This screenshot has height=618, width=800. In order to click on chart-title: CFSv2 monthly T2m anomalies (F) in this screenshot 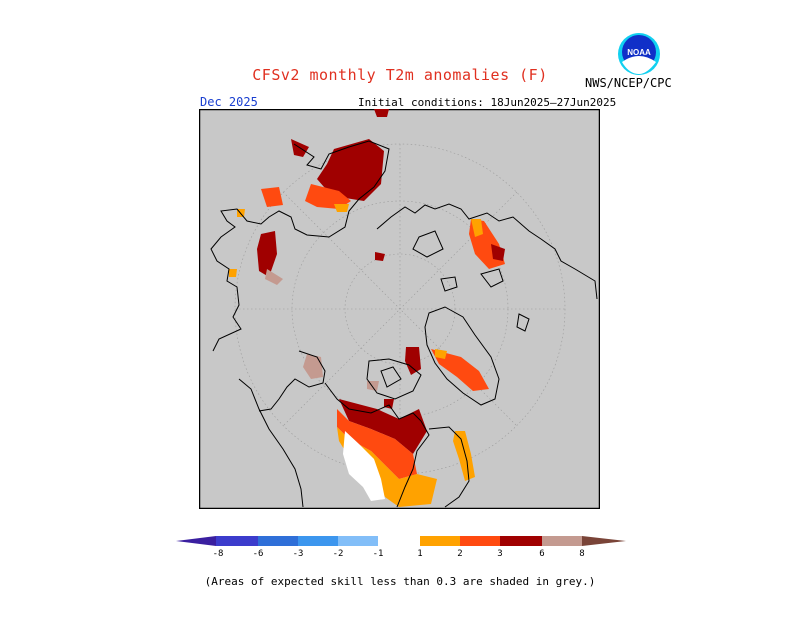, I will do `click(400, 75)`.